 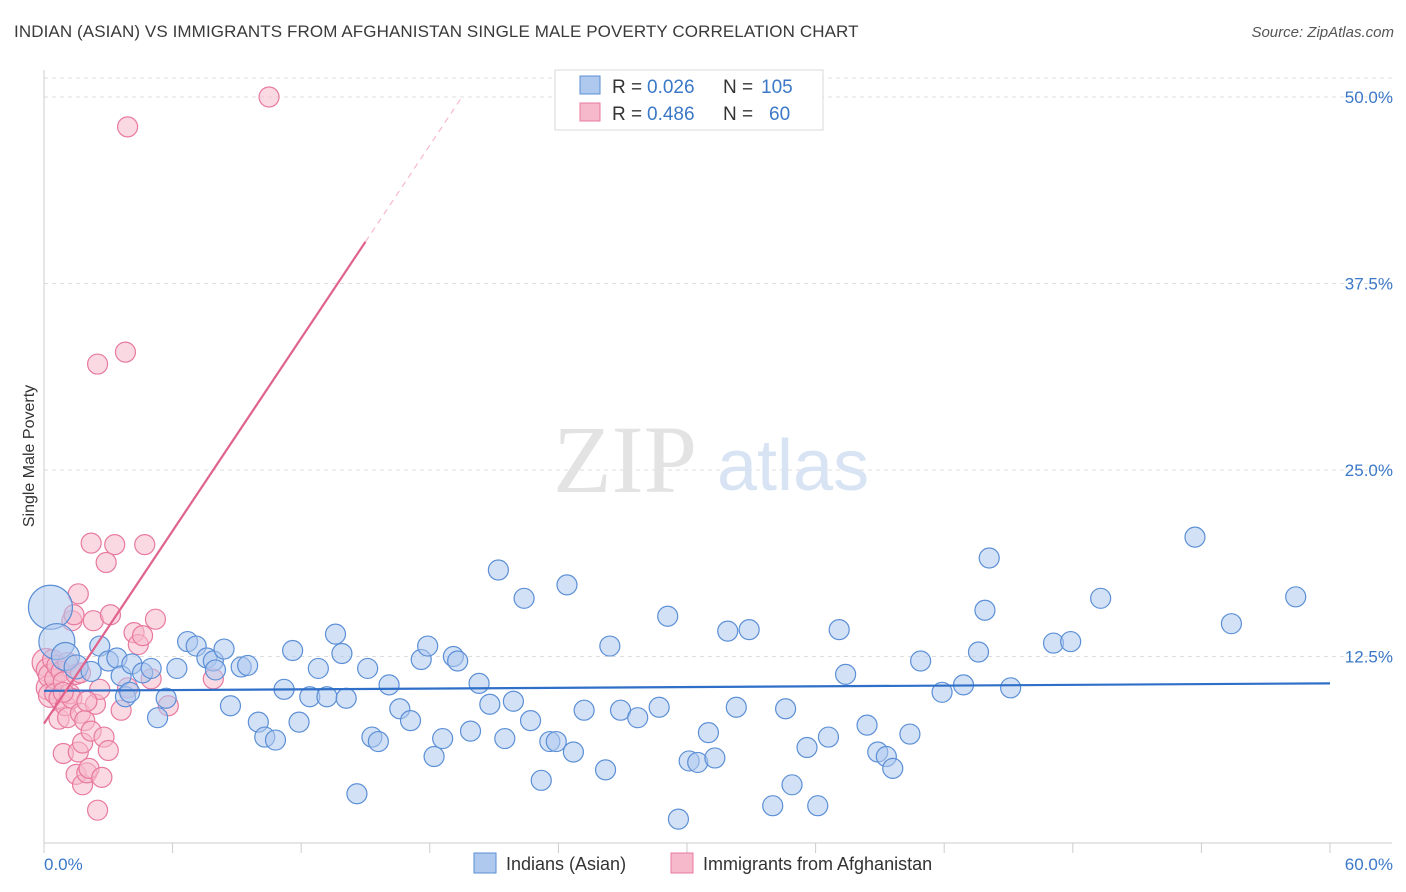 I want to click on legend-n-label-pink: N =, so click(x=738, y=114).